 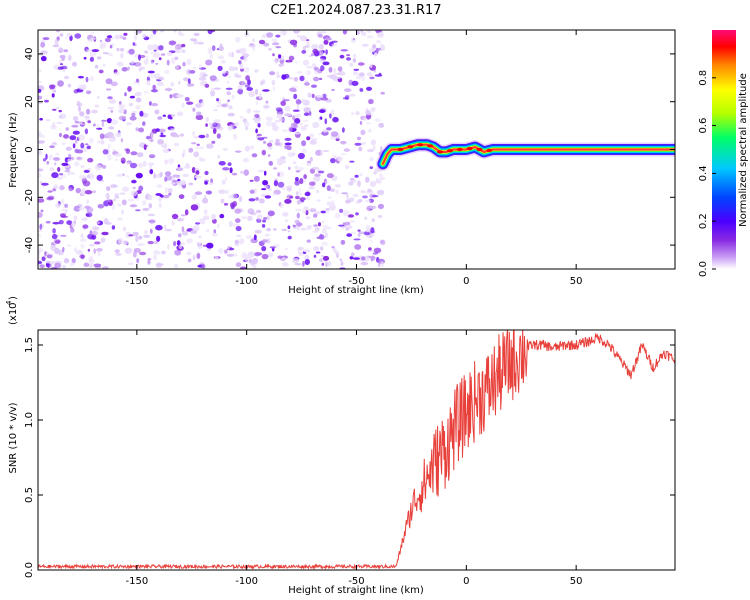 What do you see at coordinates (420, 145) in the screenshot?
I see `signal-ridge-peak` at bounding box center [420, 145].